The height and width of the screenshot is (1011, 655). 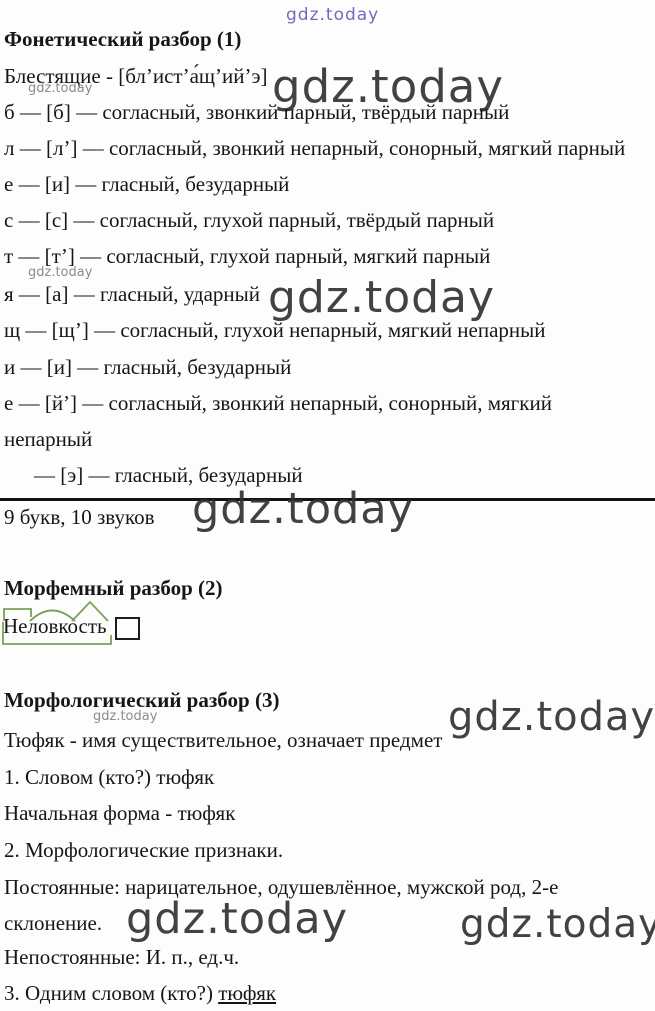 I want to click on final-underlined-word: тюфяк, so click(x=247, y=993).